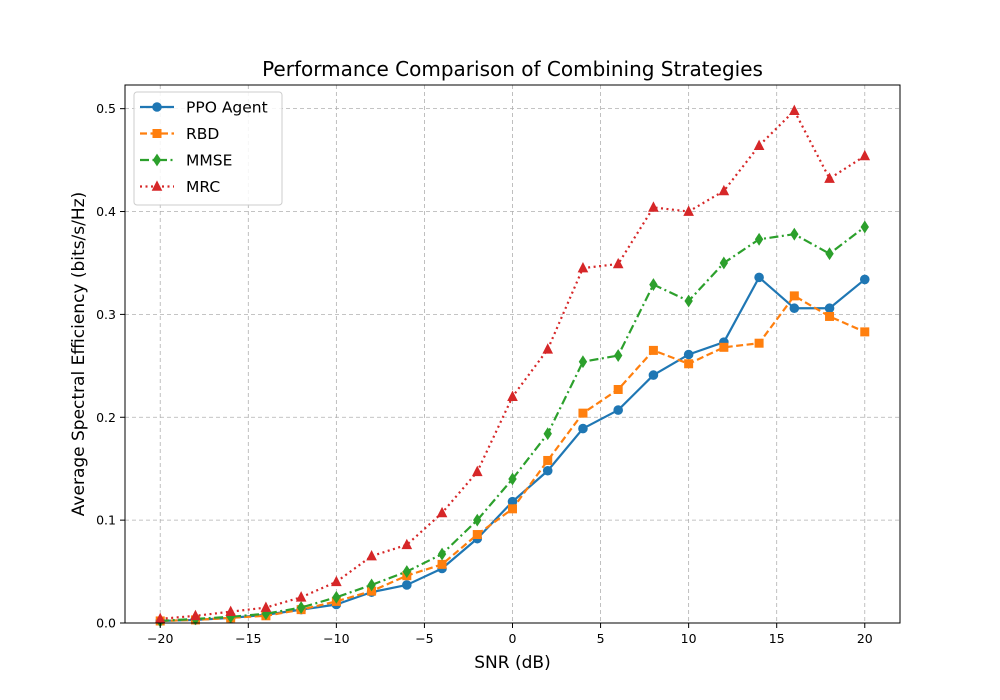 This screenshot has height=700, width=1000. What do you see at coordinates (160, 638) in the screenshot?
I see `x-tick-label: −20` at bounding box center [160, 638].